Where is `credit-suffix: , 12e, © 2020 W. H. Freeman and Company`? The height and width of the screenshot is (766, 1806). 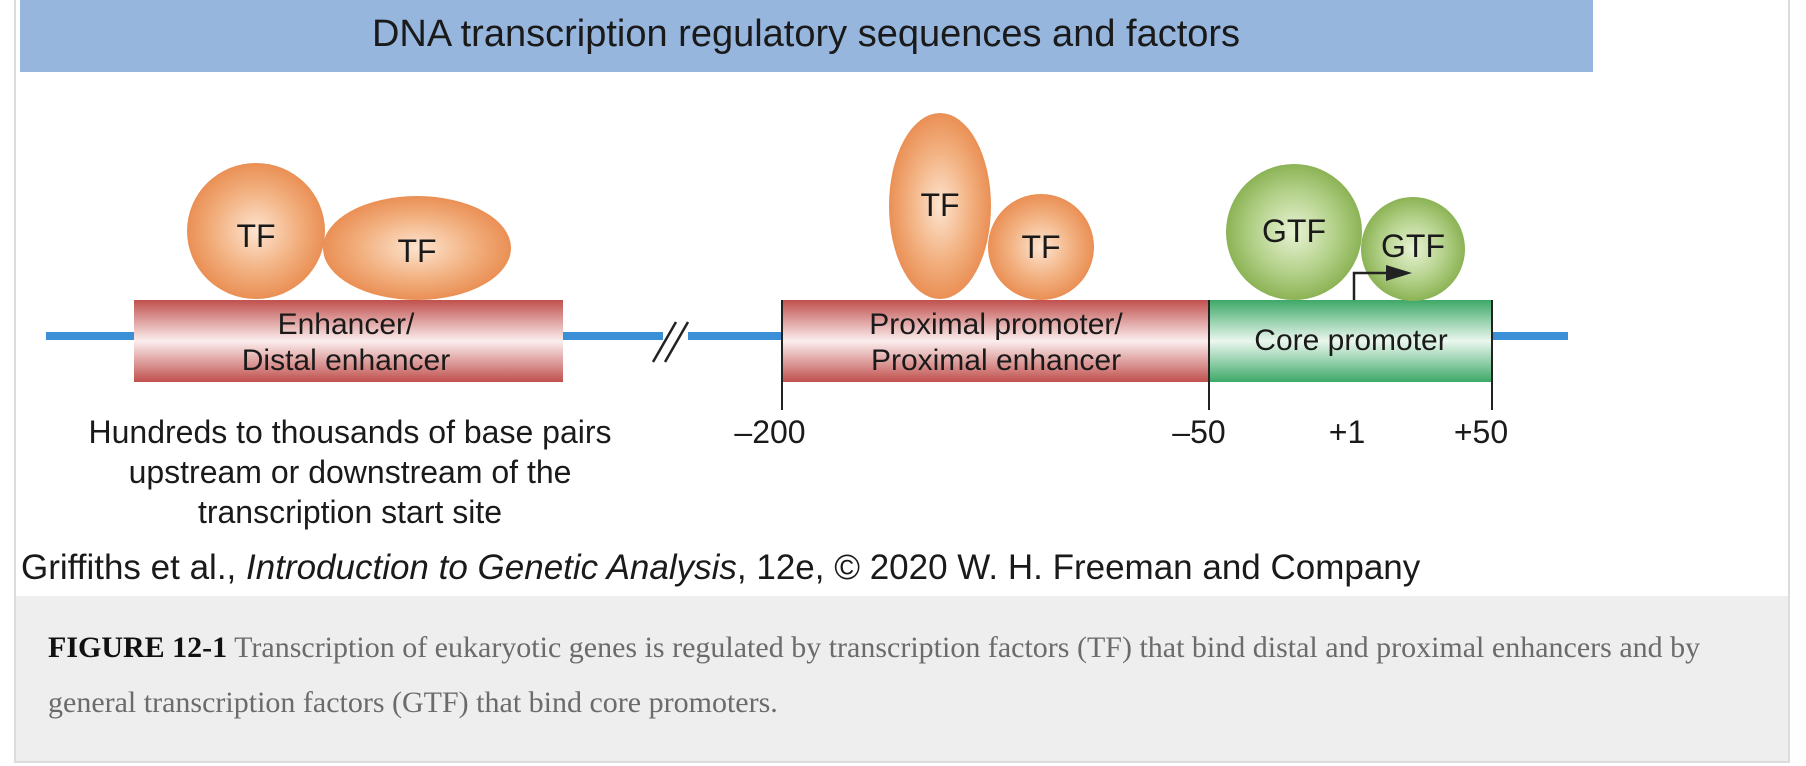
credit-suffix: , 12e, © 2020 W. H. Freeman and Company is located at coordinates (1079, 567).